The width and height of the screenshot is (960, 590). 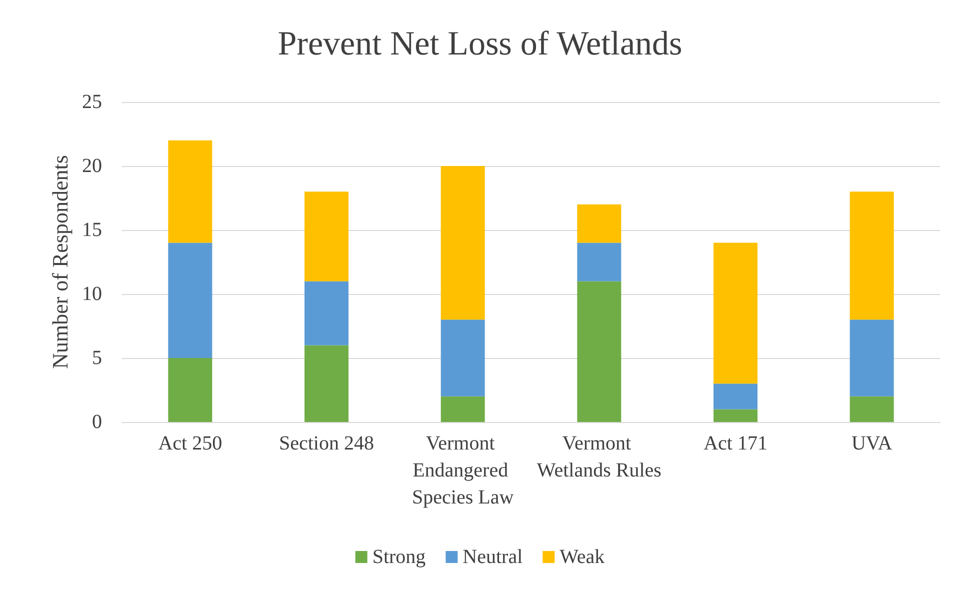 I want to click on x-tick-label: Act 250, so click(x=190, y=443).